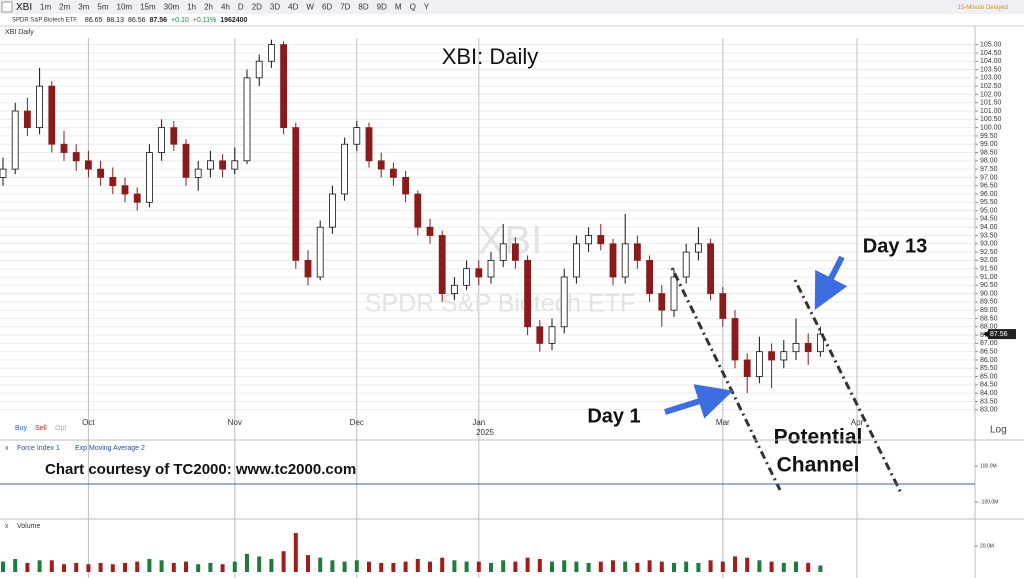 This screenshot has width=1024, height=578. Describe the element at coordinates (989, 260) in the screenshot. I see `y-tick-label: 92.00` at that location.